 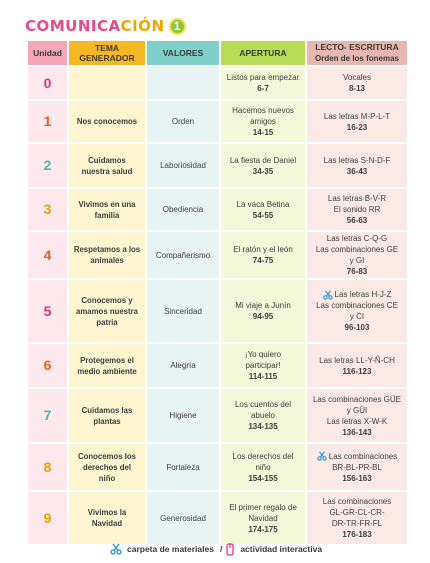 What do you see at coordinates (47, 83) in the screenshot?
I see `unit-number: 0` at bounding box center [47, 83].